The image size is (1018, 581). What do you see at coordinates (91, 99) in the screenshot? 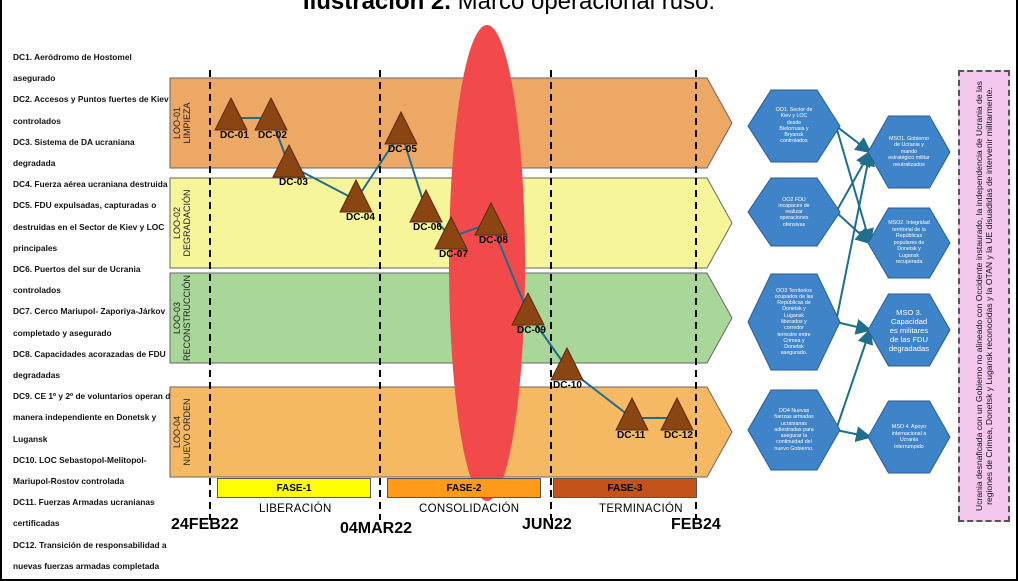
I see `legend-line: DC2. Accesos y Puntos fuertes de Kiev` at bounding box center [91, 99].